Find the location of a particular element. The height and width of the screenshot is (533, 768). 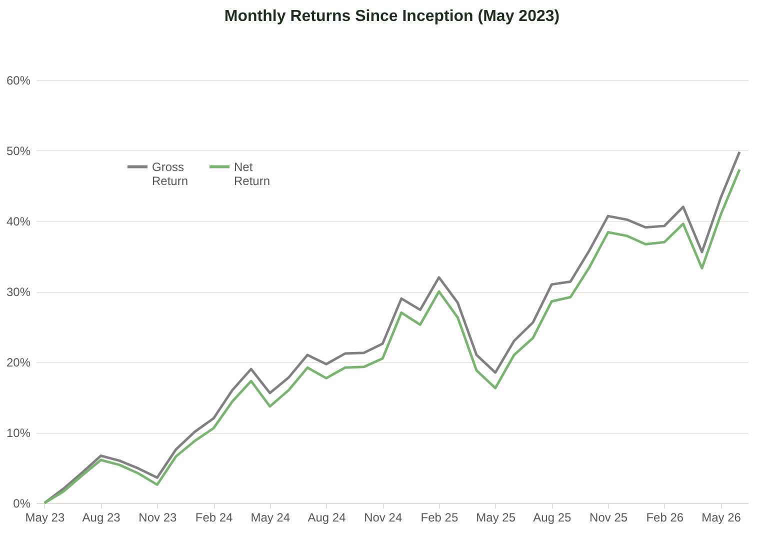

x-tick-label: Feb 24 is located at coordinates (214, 517).